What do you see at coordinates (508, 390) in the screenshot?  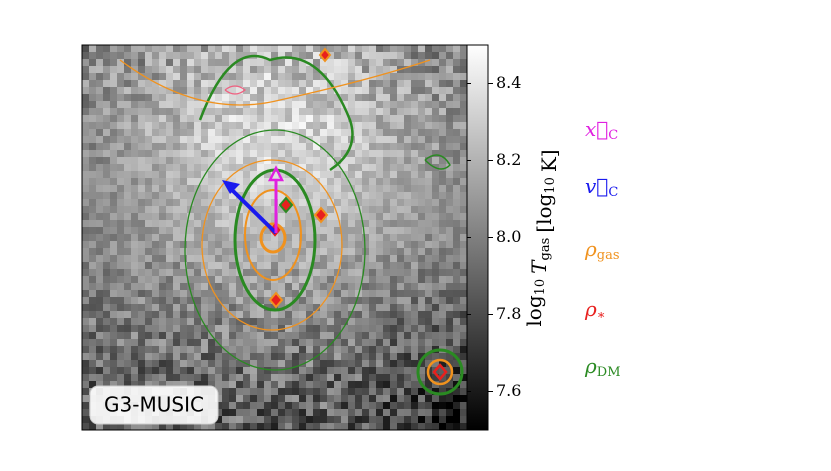 I see `colorbar-tick-label: 7.6` at bounding box center [508, 390].